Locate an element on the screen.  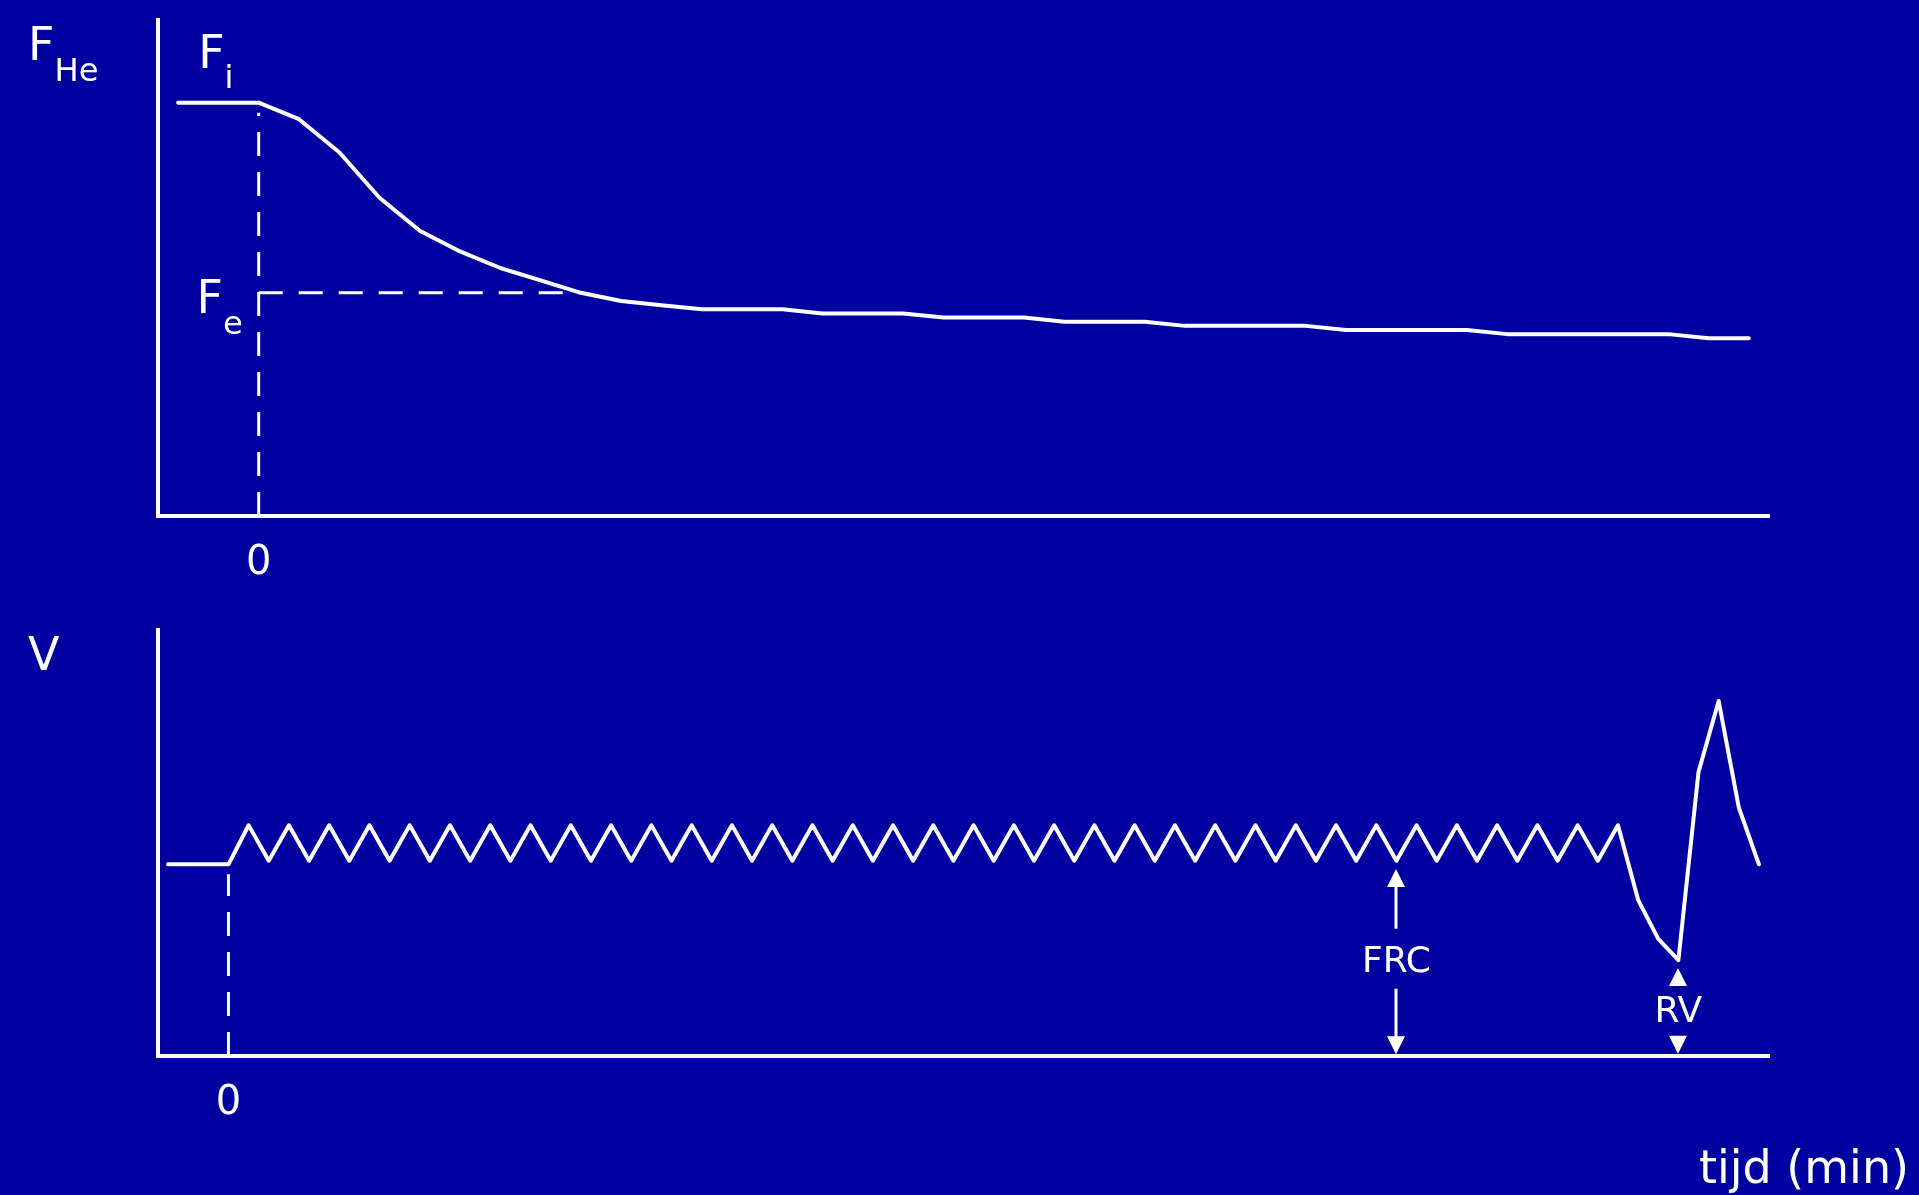
y-axis-title: V is located at coordinates (44, 654).